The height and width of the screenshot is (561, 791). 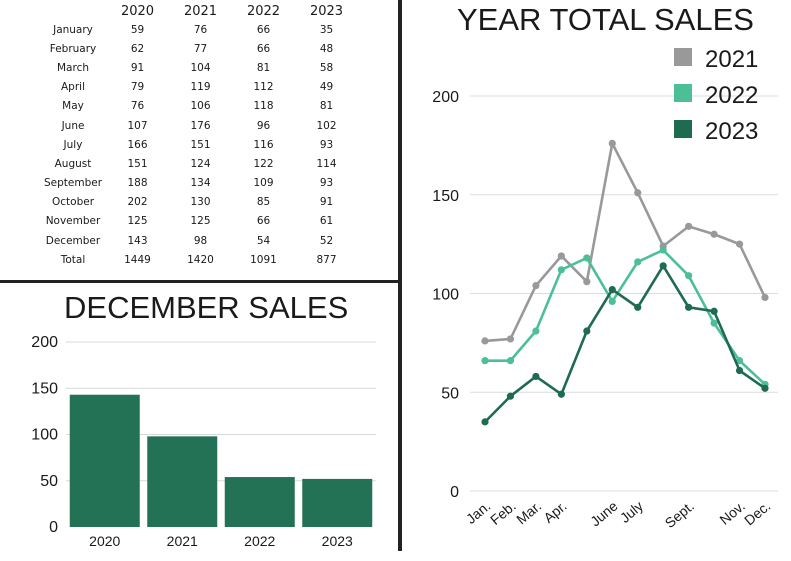 What do you see at coordinates (683, 57) in the screenshot?
I see `legend-swatch-2021` at bounding box center [683, 57].